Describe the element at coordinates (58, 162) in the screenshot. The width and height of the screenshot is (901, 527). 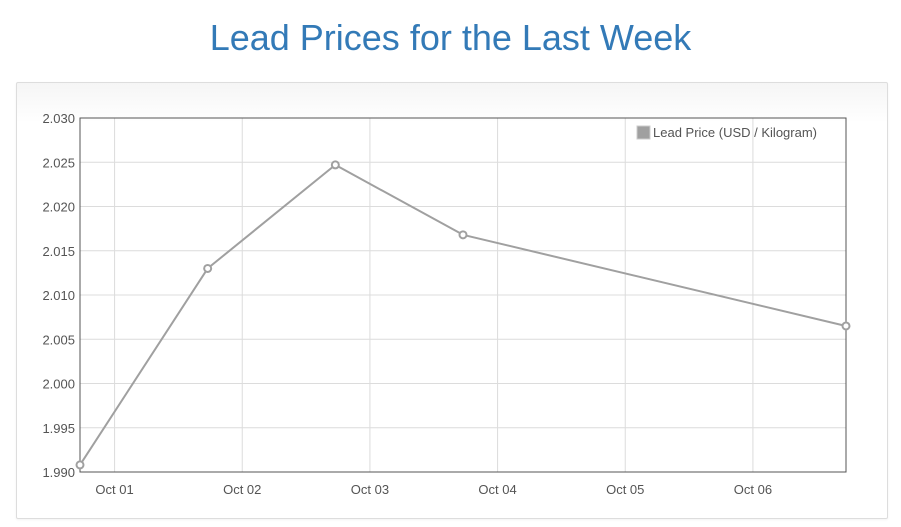
I see `y-tick-label: 2.025` at that location.